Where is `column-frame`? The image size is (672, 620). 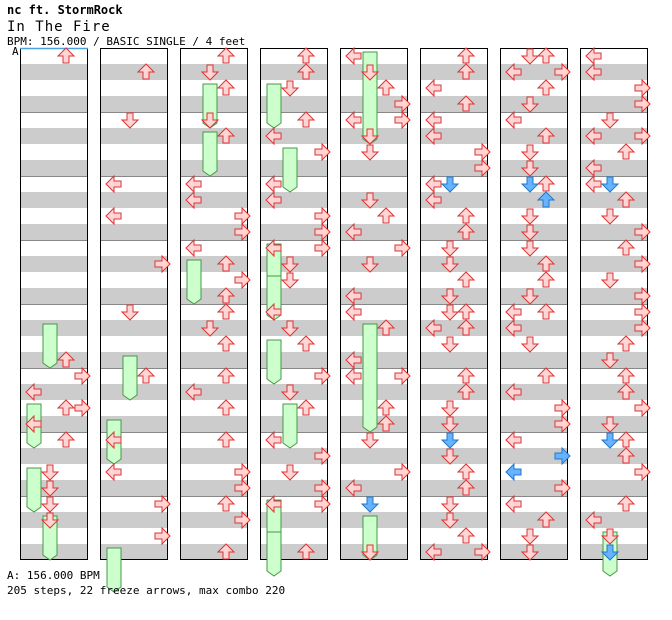
column-frame is located at coordinates (294, 304).